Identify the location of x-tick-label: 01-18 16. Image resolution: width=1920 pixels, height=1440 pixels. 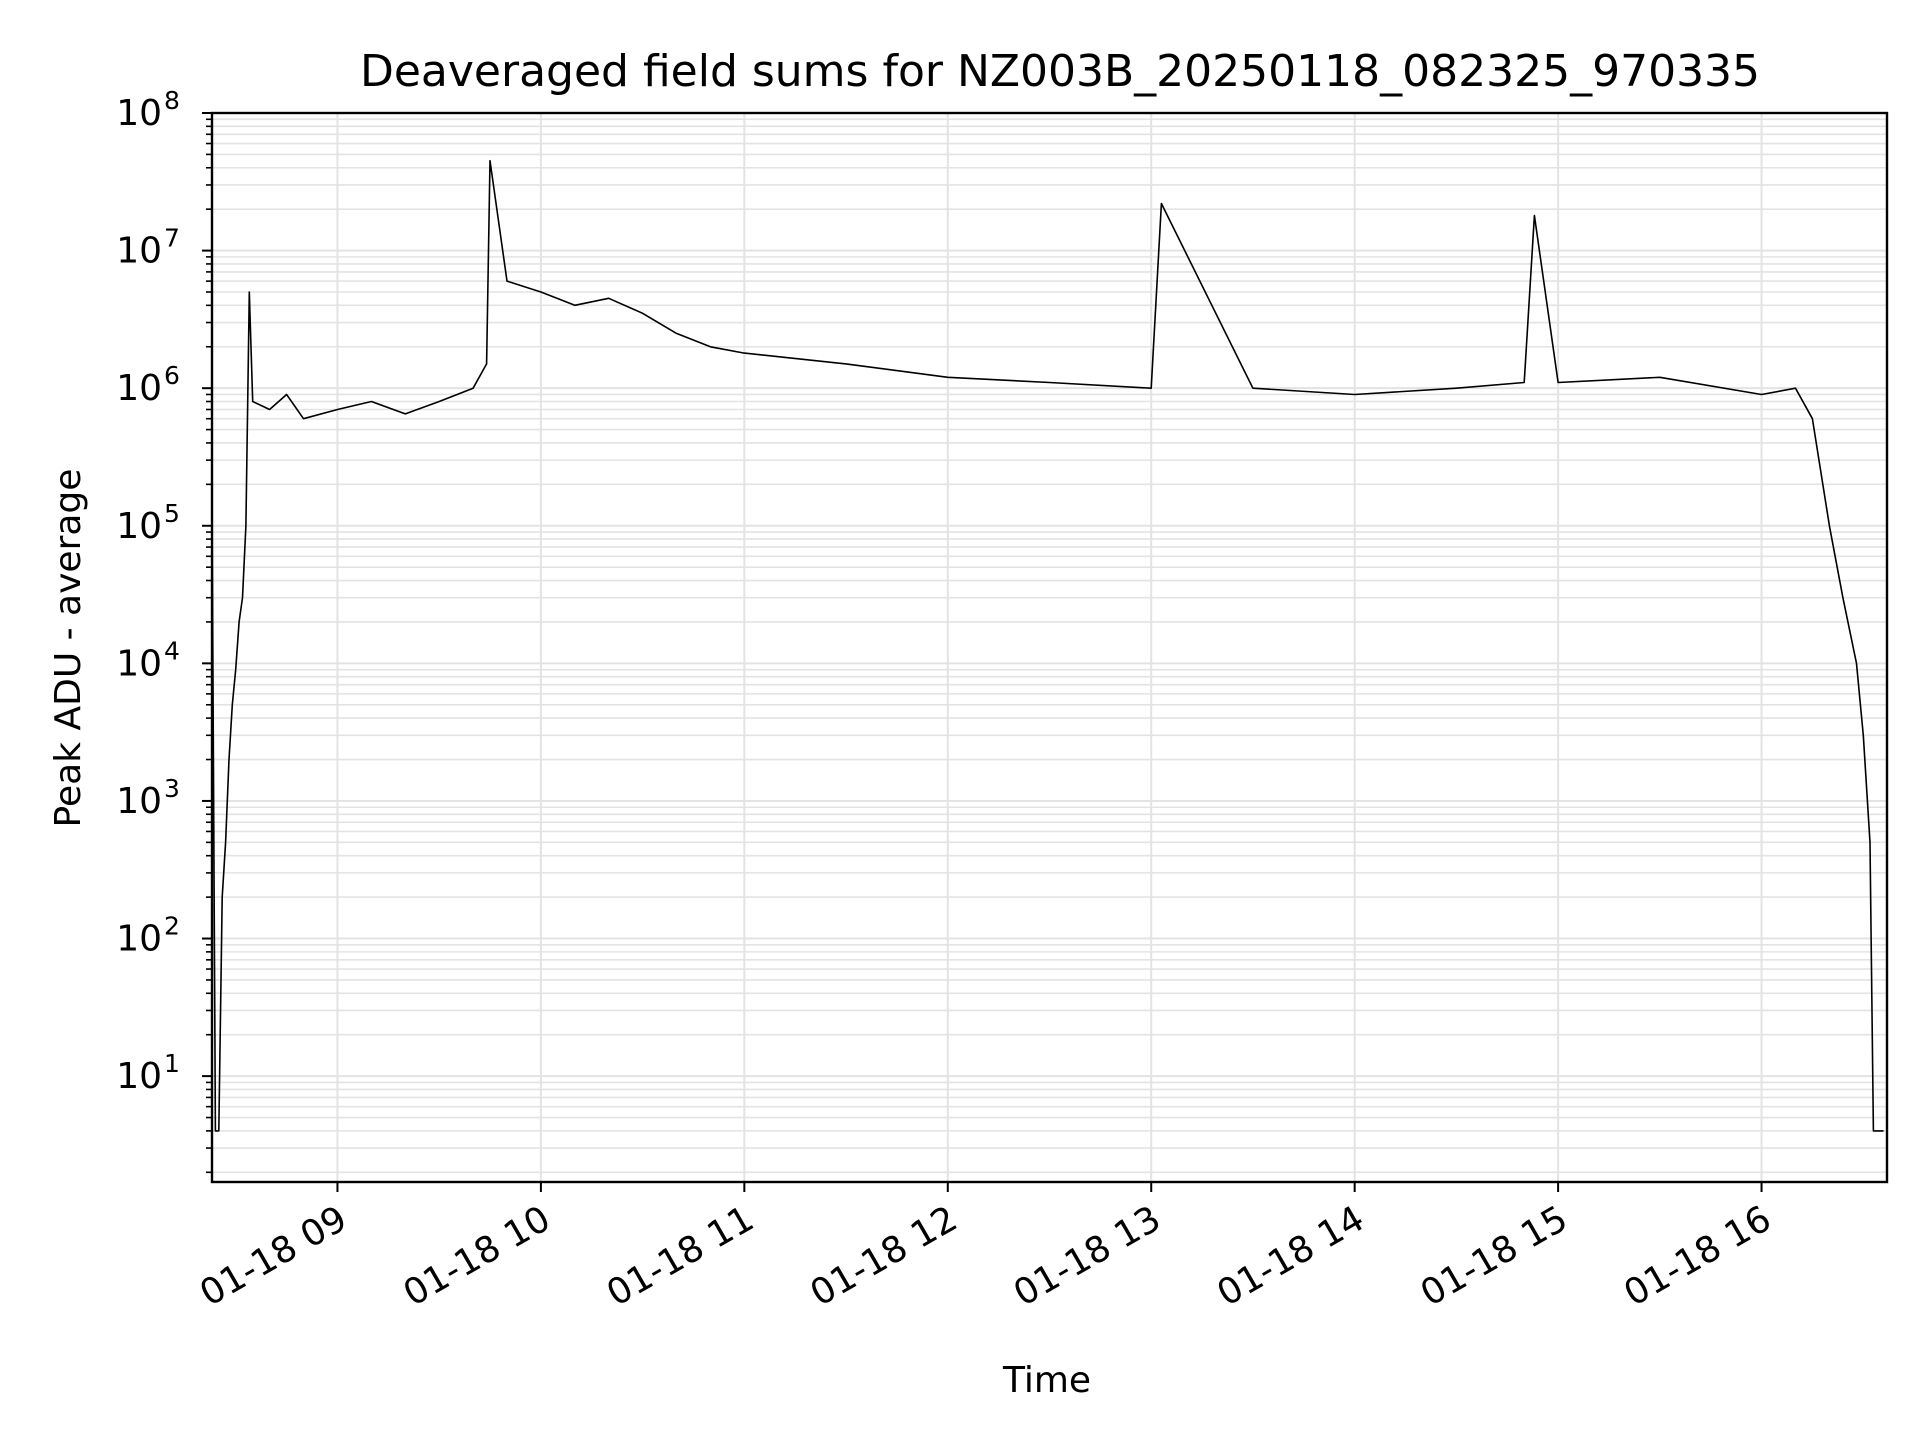
(1697, 1256).